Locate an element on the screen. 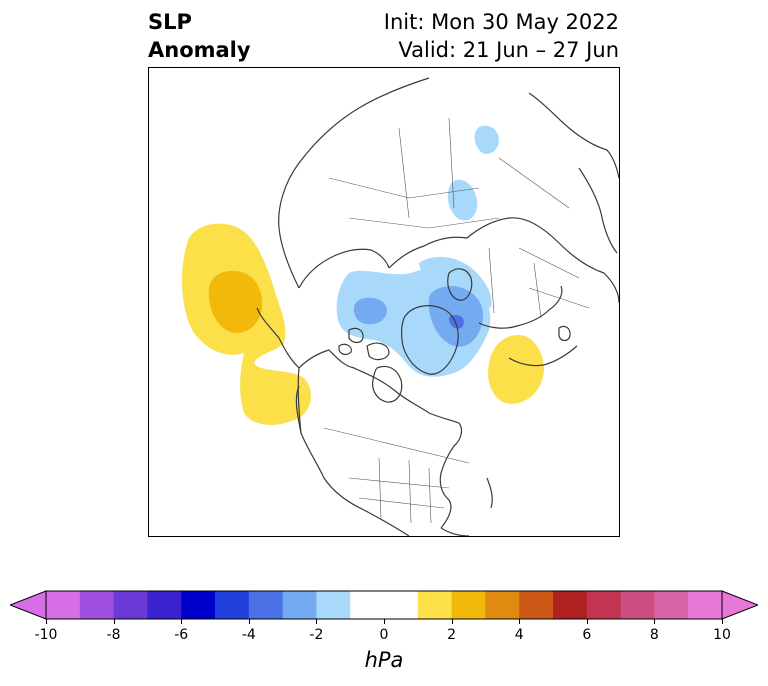  colorbar-tick-label: 6 is located at coordinates (587, 635).